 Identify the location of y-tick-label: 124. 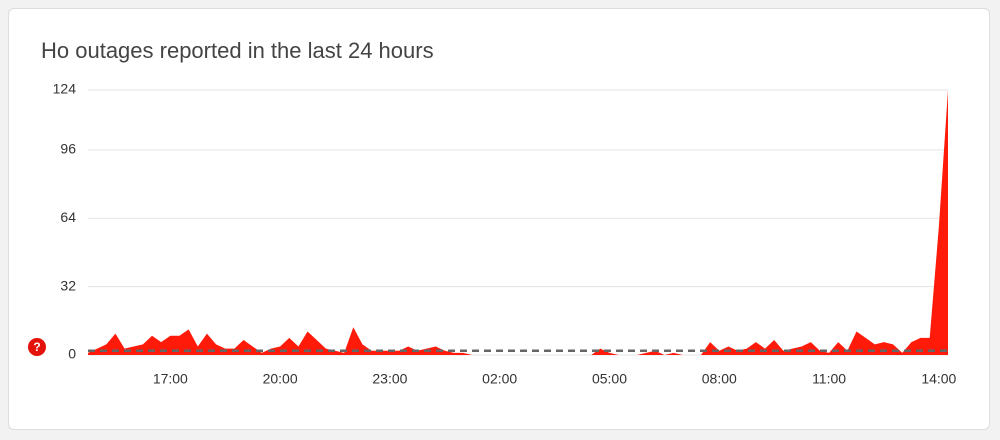
(65, 89).